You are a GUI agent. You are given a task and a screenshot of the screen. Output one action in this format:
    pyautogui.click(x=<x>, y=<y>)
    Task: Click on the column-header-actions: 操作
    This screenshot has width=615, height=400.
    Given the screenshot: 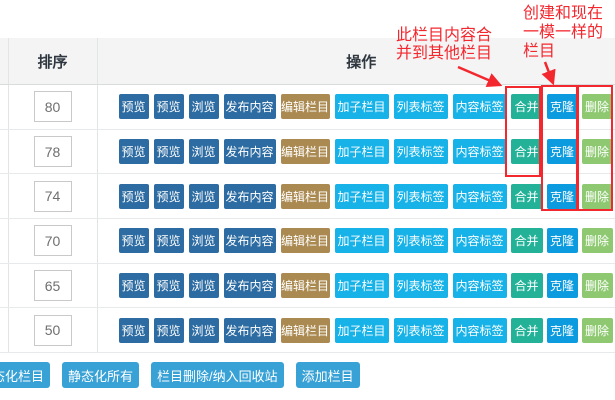 What is the action you would take?
    pyautogui.click(x=356, y=61)
    